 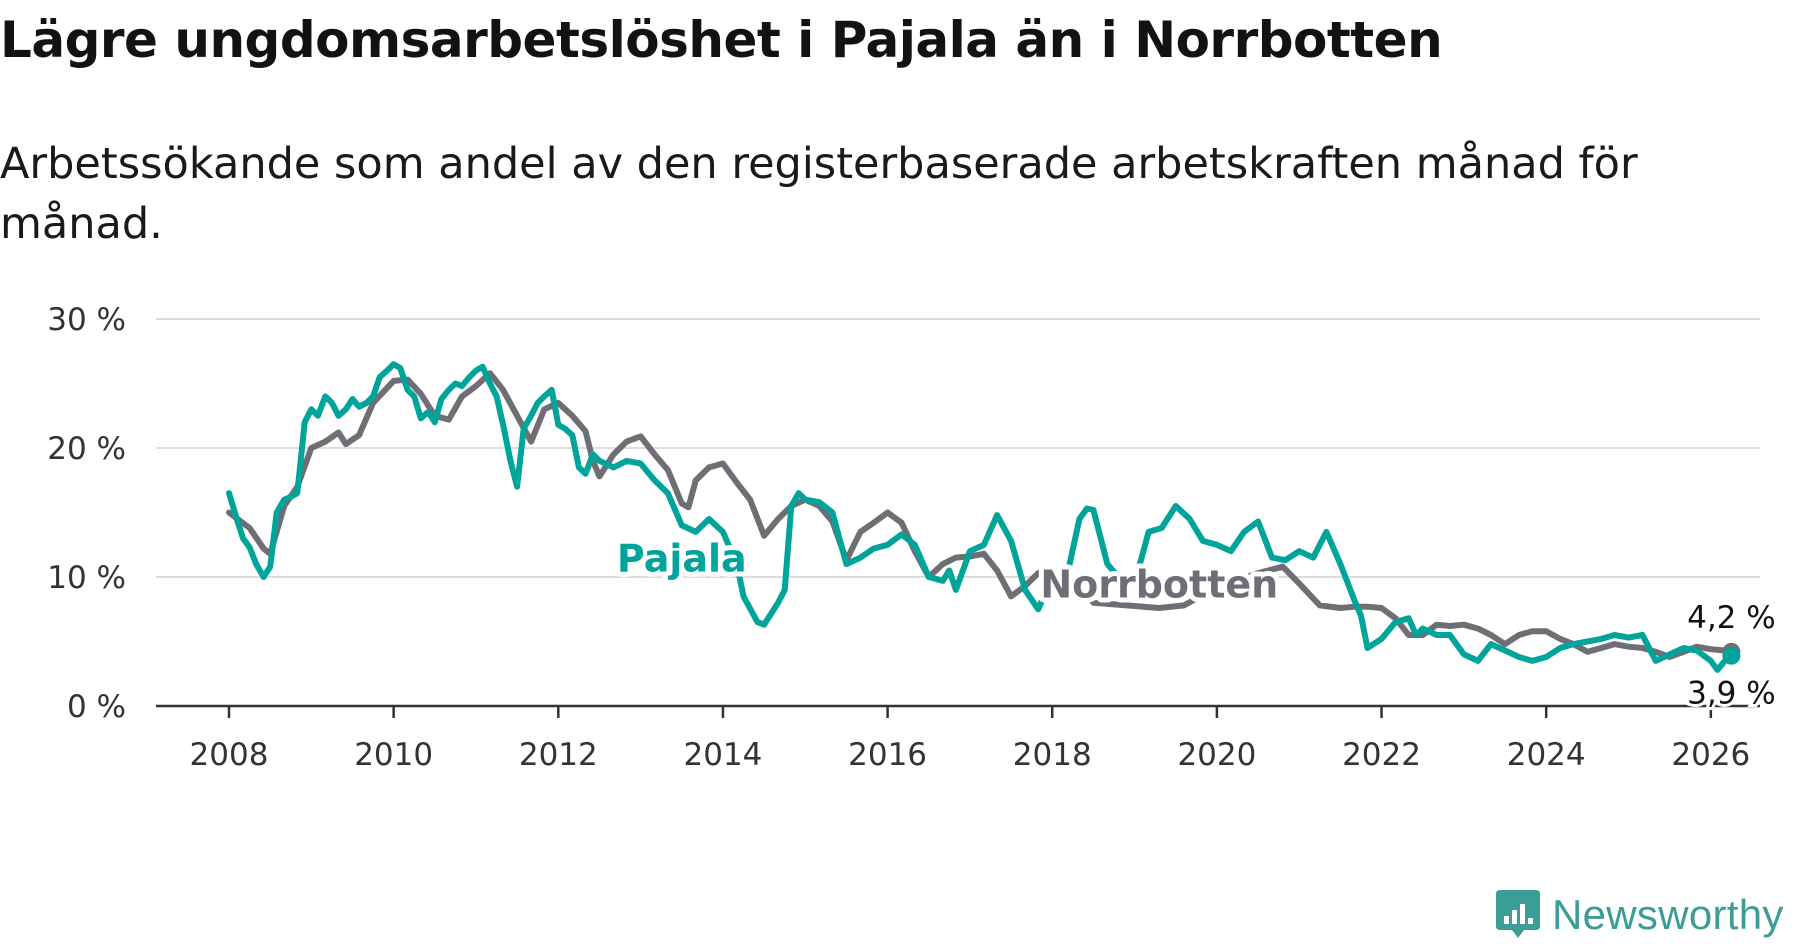 I want to click on x-tick-label: 2012, so click(x=558, y=755).